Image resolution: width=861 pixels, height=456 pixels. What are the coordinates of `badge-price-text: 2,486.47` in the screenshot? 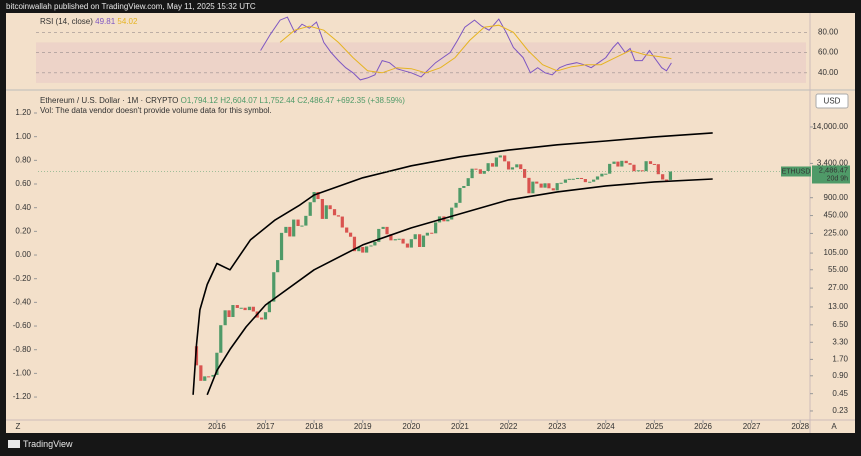 It's located at (833, 169).